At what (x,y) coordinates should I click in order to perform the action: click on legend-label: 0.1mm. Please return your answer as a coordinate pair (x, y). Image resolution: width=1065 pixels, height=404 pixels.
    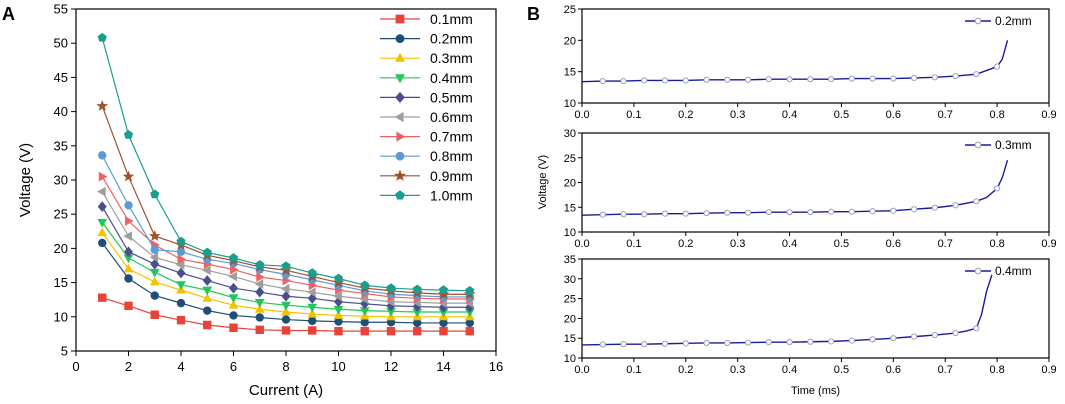
    Looking at the image, I should click on (451, 19).